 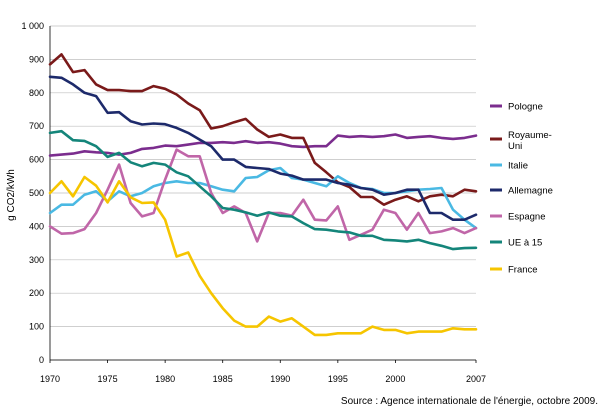 What do you see at coordinates (223, 379) in the screenshot?
I see `x-tick-label: 1985` at bounding box center [223, 379].